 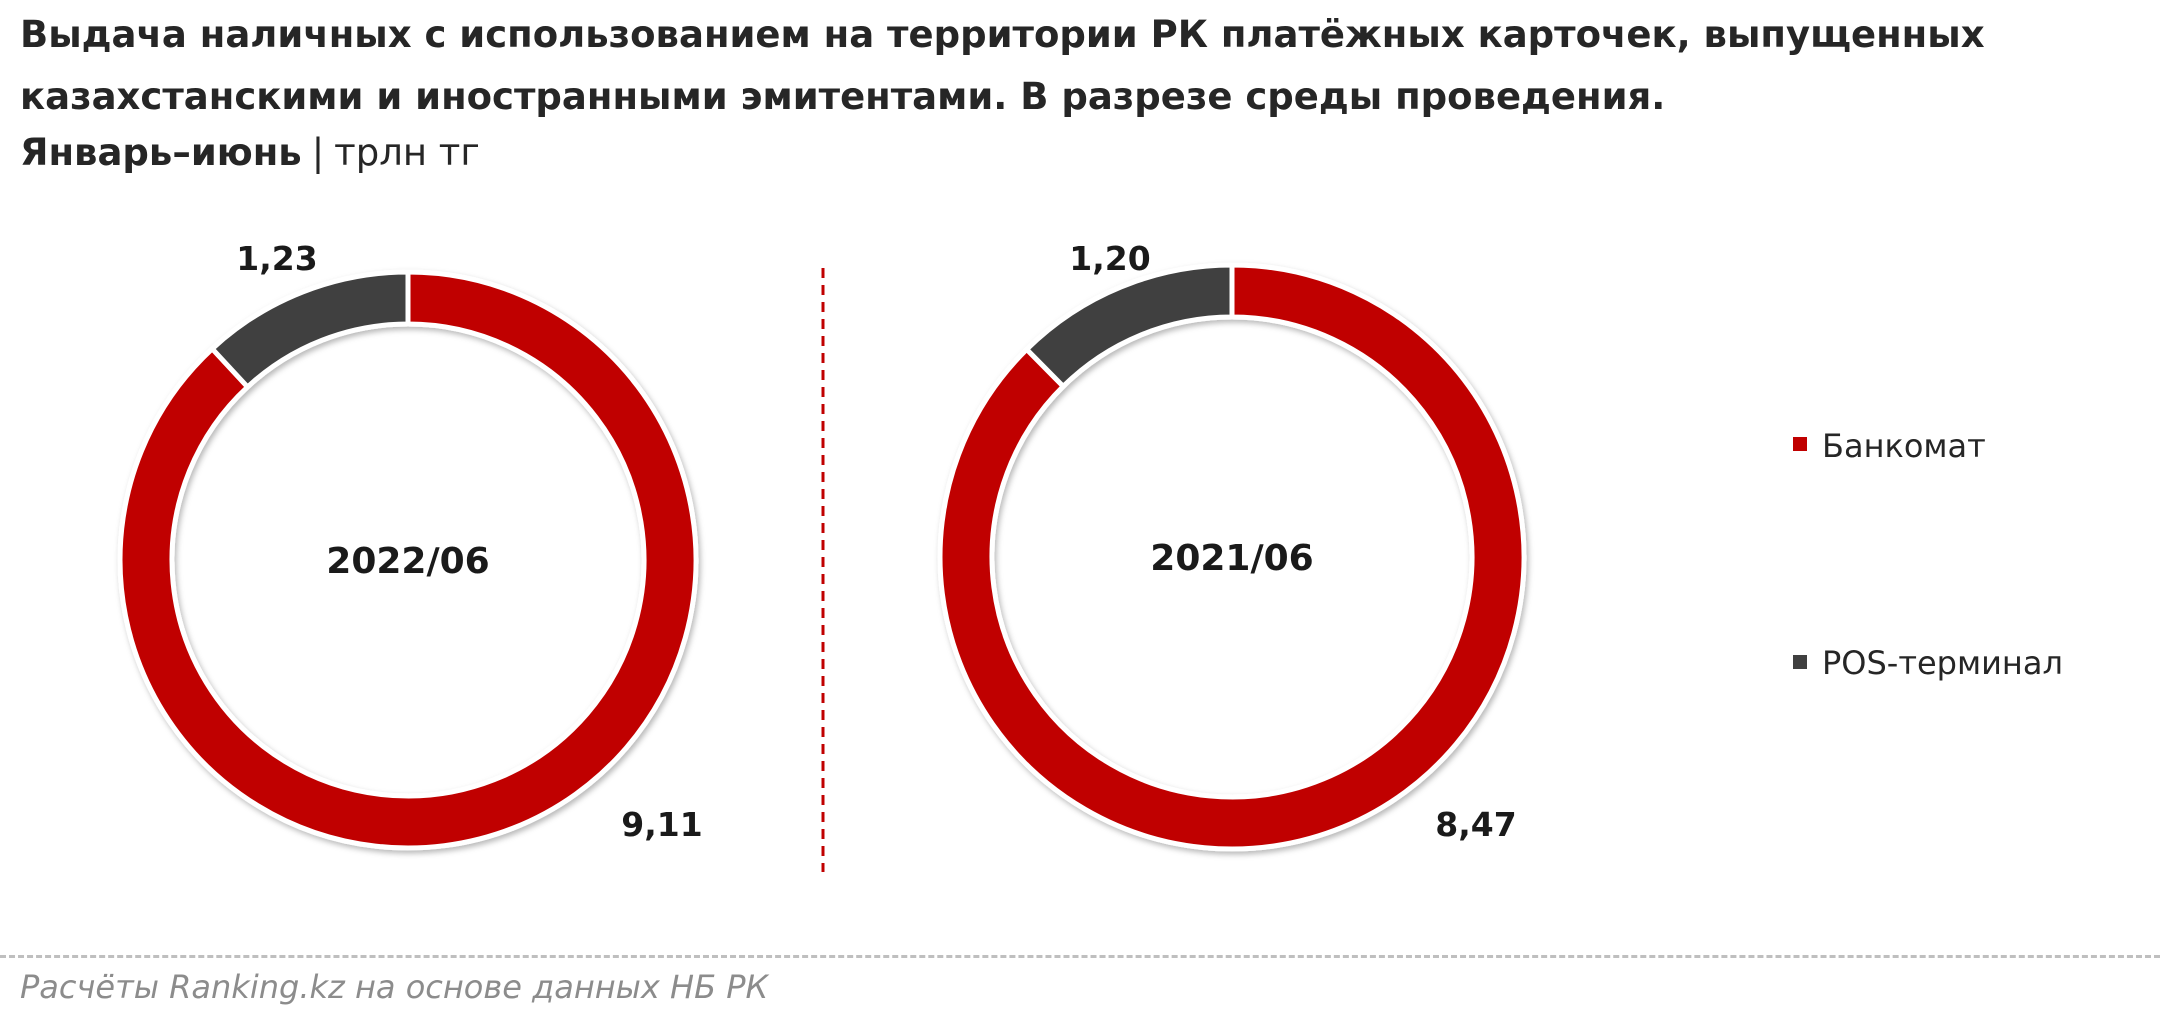 I want to click on data-label-atm-2: 8,47, so click(x=1475, y=824).